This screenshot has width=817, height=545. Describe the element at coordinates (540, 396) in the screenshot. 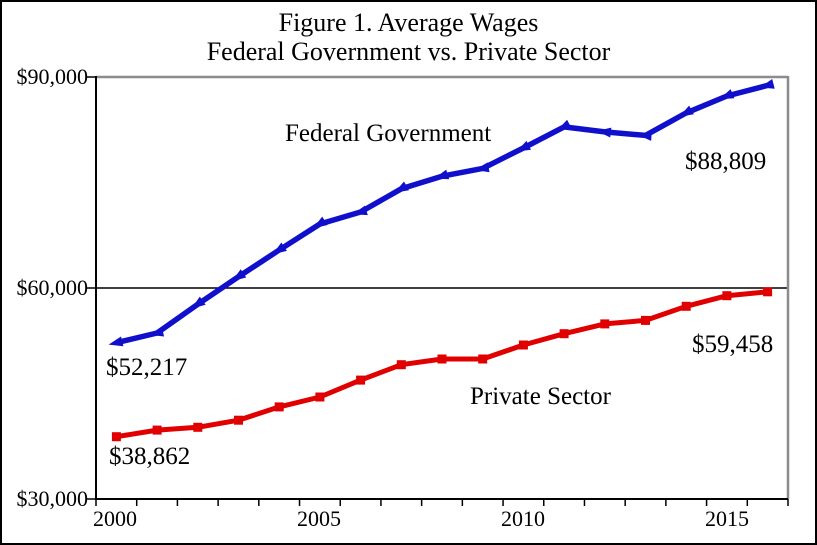

I see `series-label-private-sector: Private Sector` at that location.